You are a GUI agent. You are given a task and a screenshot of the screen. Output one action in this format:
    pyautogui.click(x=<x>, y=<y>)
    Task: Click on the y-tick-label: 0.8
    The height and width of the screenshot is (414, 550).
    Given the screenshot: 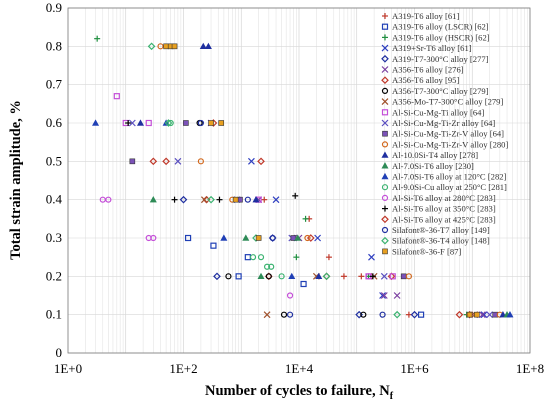 What is the action you would take?
    pyautogui.click(x=54, y=45)
    